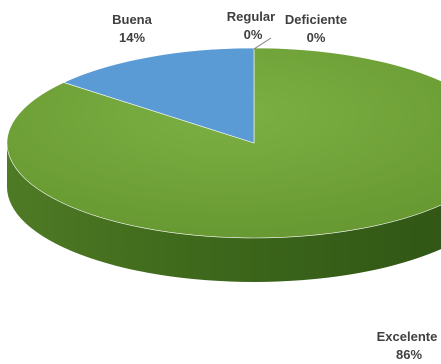 The height and width of the screenshot is (364, 441). Describe the element at coordinates (132, 37) in the screenshot. I see `slice-value-buena: 14%` at that location.